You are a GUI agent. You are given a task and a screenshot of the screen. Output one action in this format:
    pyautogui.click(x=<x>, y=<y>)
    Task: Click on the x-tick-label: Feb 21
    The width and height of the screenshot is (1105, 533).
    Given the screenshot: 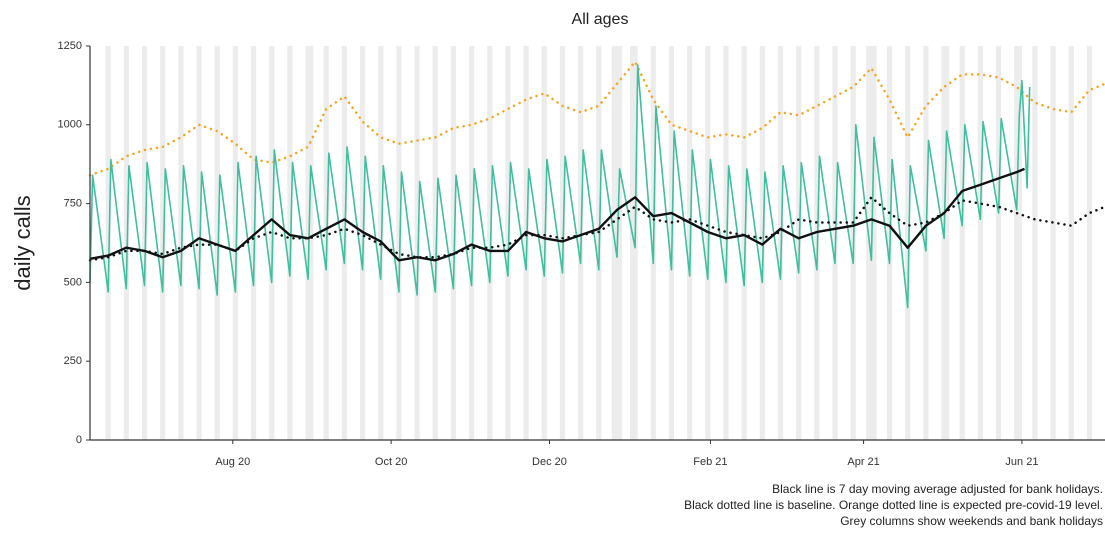 What is the action you would take?
    pyautogui.click(x=710, y=462)
    